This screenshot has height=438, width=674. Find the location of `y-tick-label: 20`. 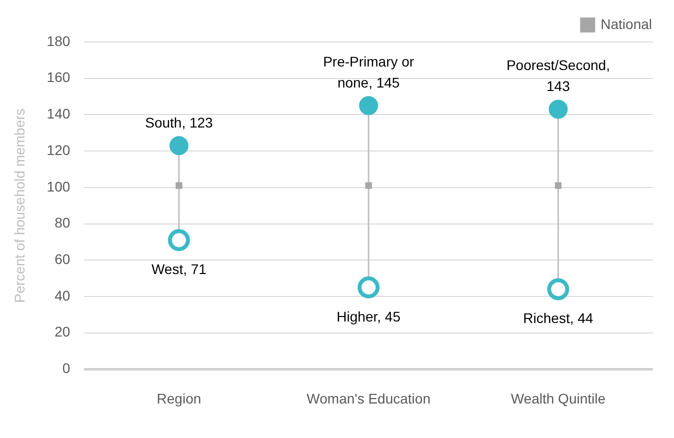

y-tick-label: 20 is located at coordinates (62, 332).